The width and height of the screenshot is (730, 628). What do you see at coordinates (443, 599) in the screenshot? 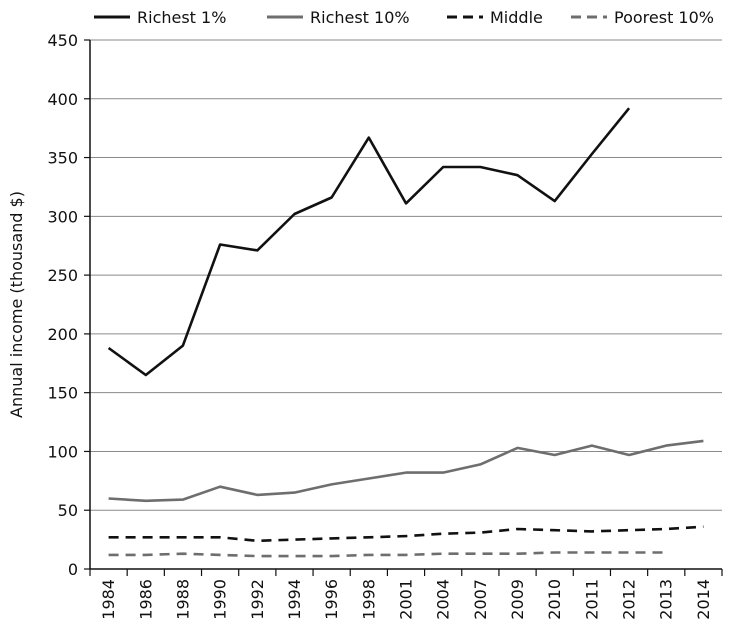
I see `x-tick-label: 2004` at bounding box center [443, 599].